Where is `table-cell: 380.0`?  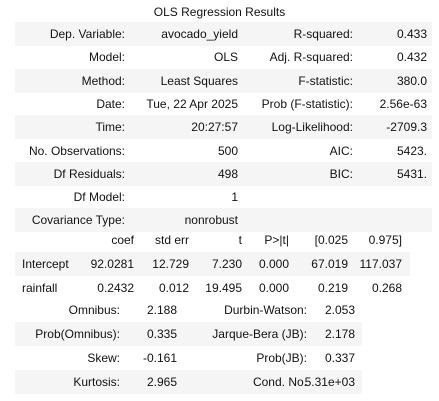
table-cell: 380.0 is located at coordinates (411, 80).